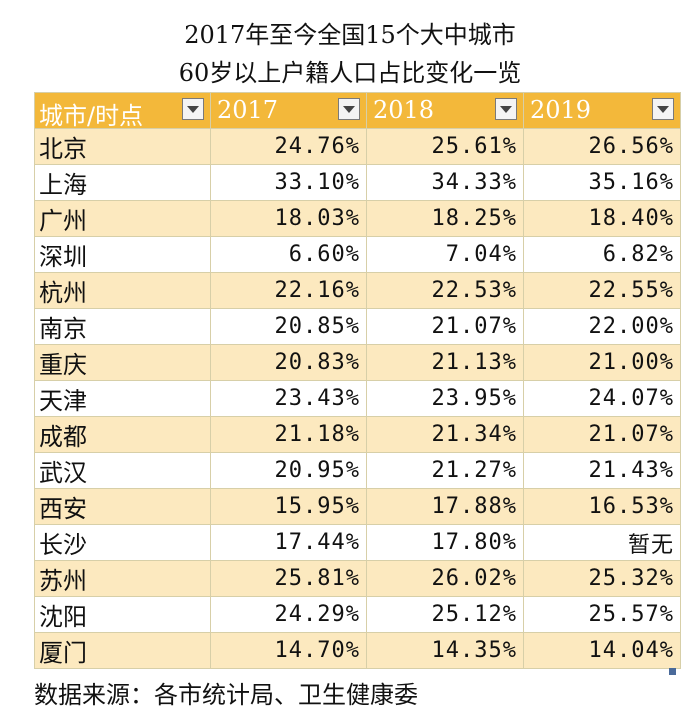  What do you see at coordinates (602, 218) in the screenshot?
I see `value-cell-2019: 18.40%` at bounding box center [602, 218].